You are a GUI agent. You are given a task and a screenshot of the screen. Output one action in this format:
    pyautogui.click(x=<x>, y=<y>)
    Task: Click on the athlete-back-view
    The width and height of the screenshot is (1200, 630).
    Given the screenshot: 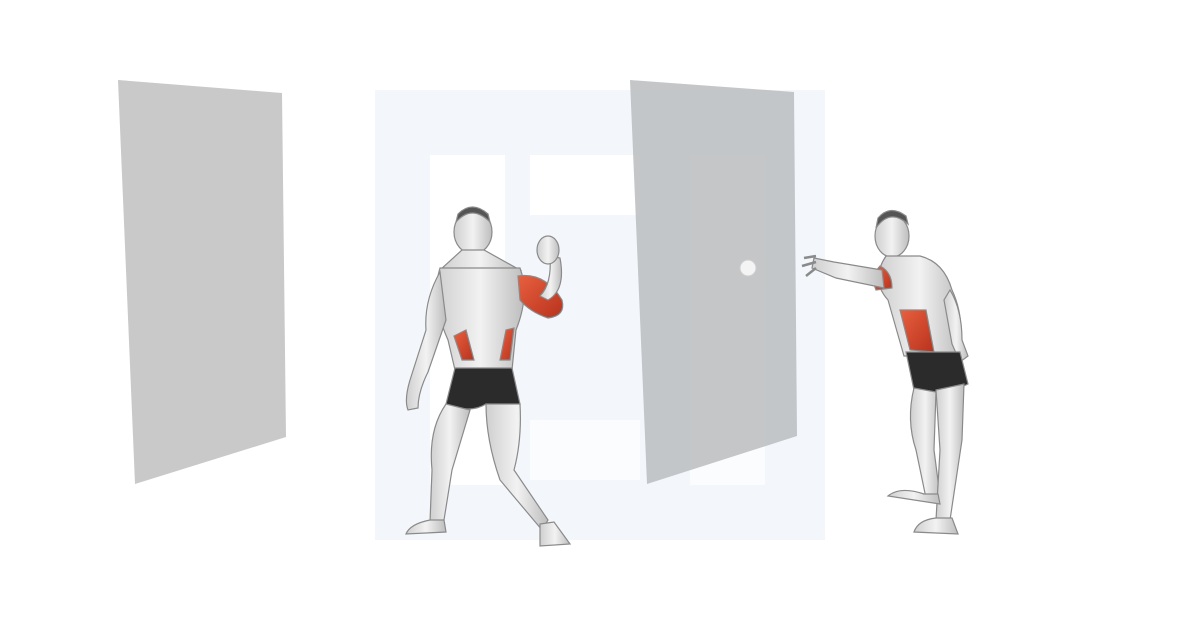 What is the action you would take?
    pyautogui.click(x=488, y=376)
    